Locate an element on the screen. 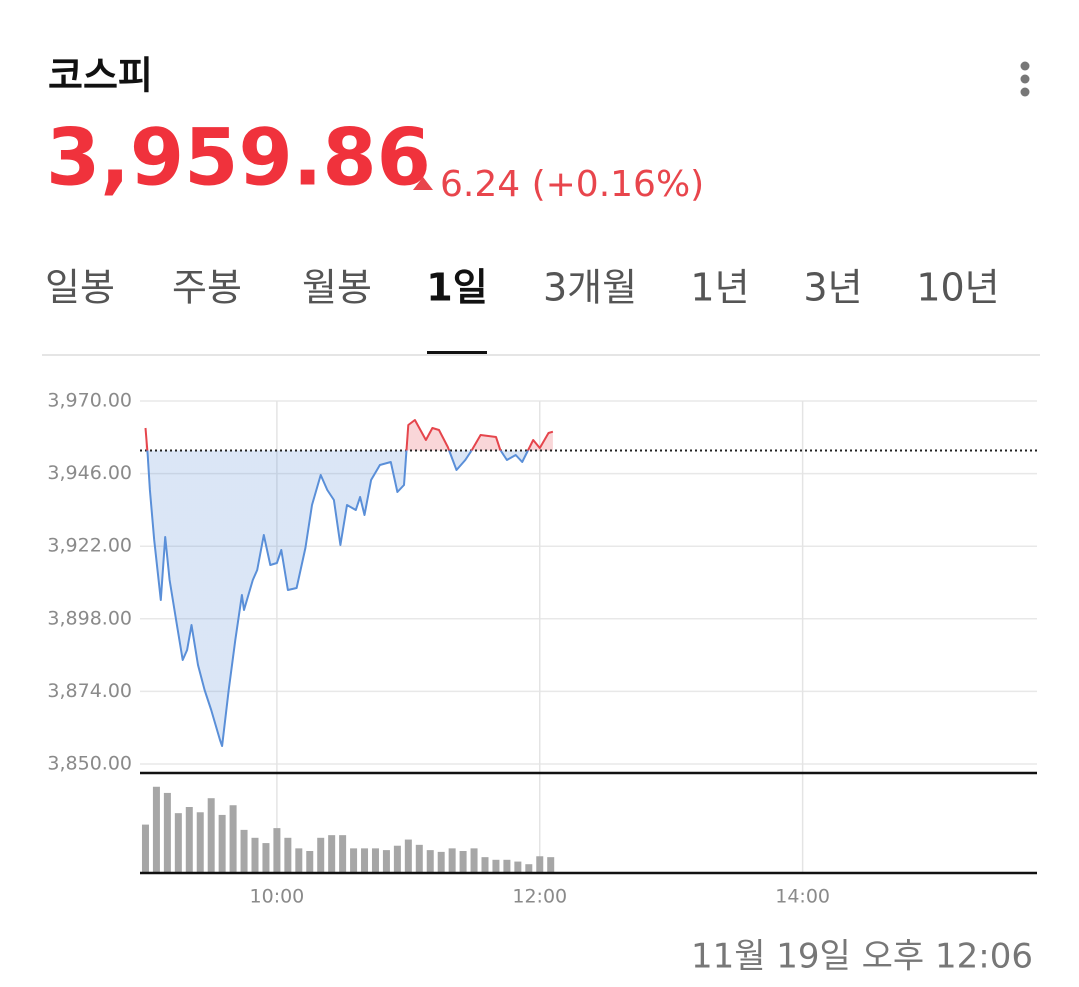  tab: 주봉 is located at coordinates (207, 288).